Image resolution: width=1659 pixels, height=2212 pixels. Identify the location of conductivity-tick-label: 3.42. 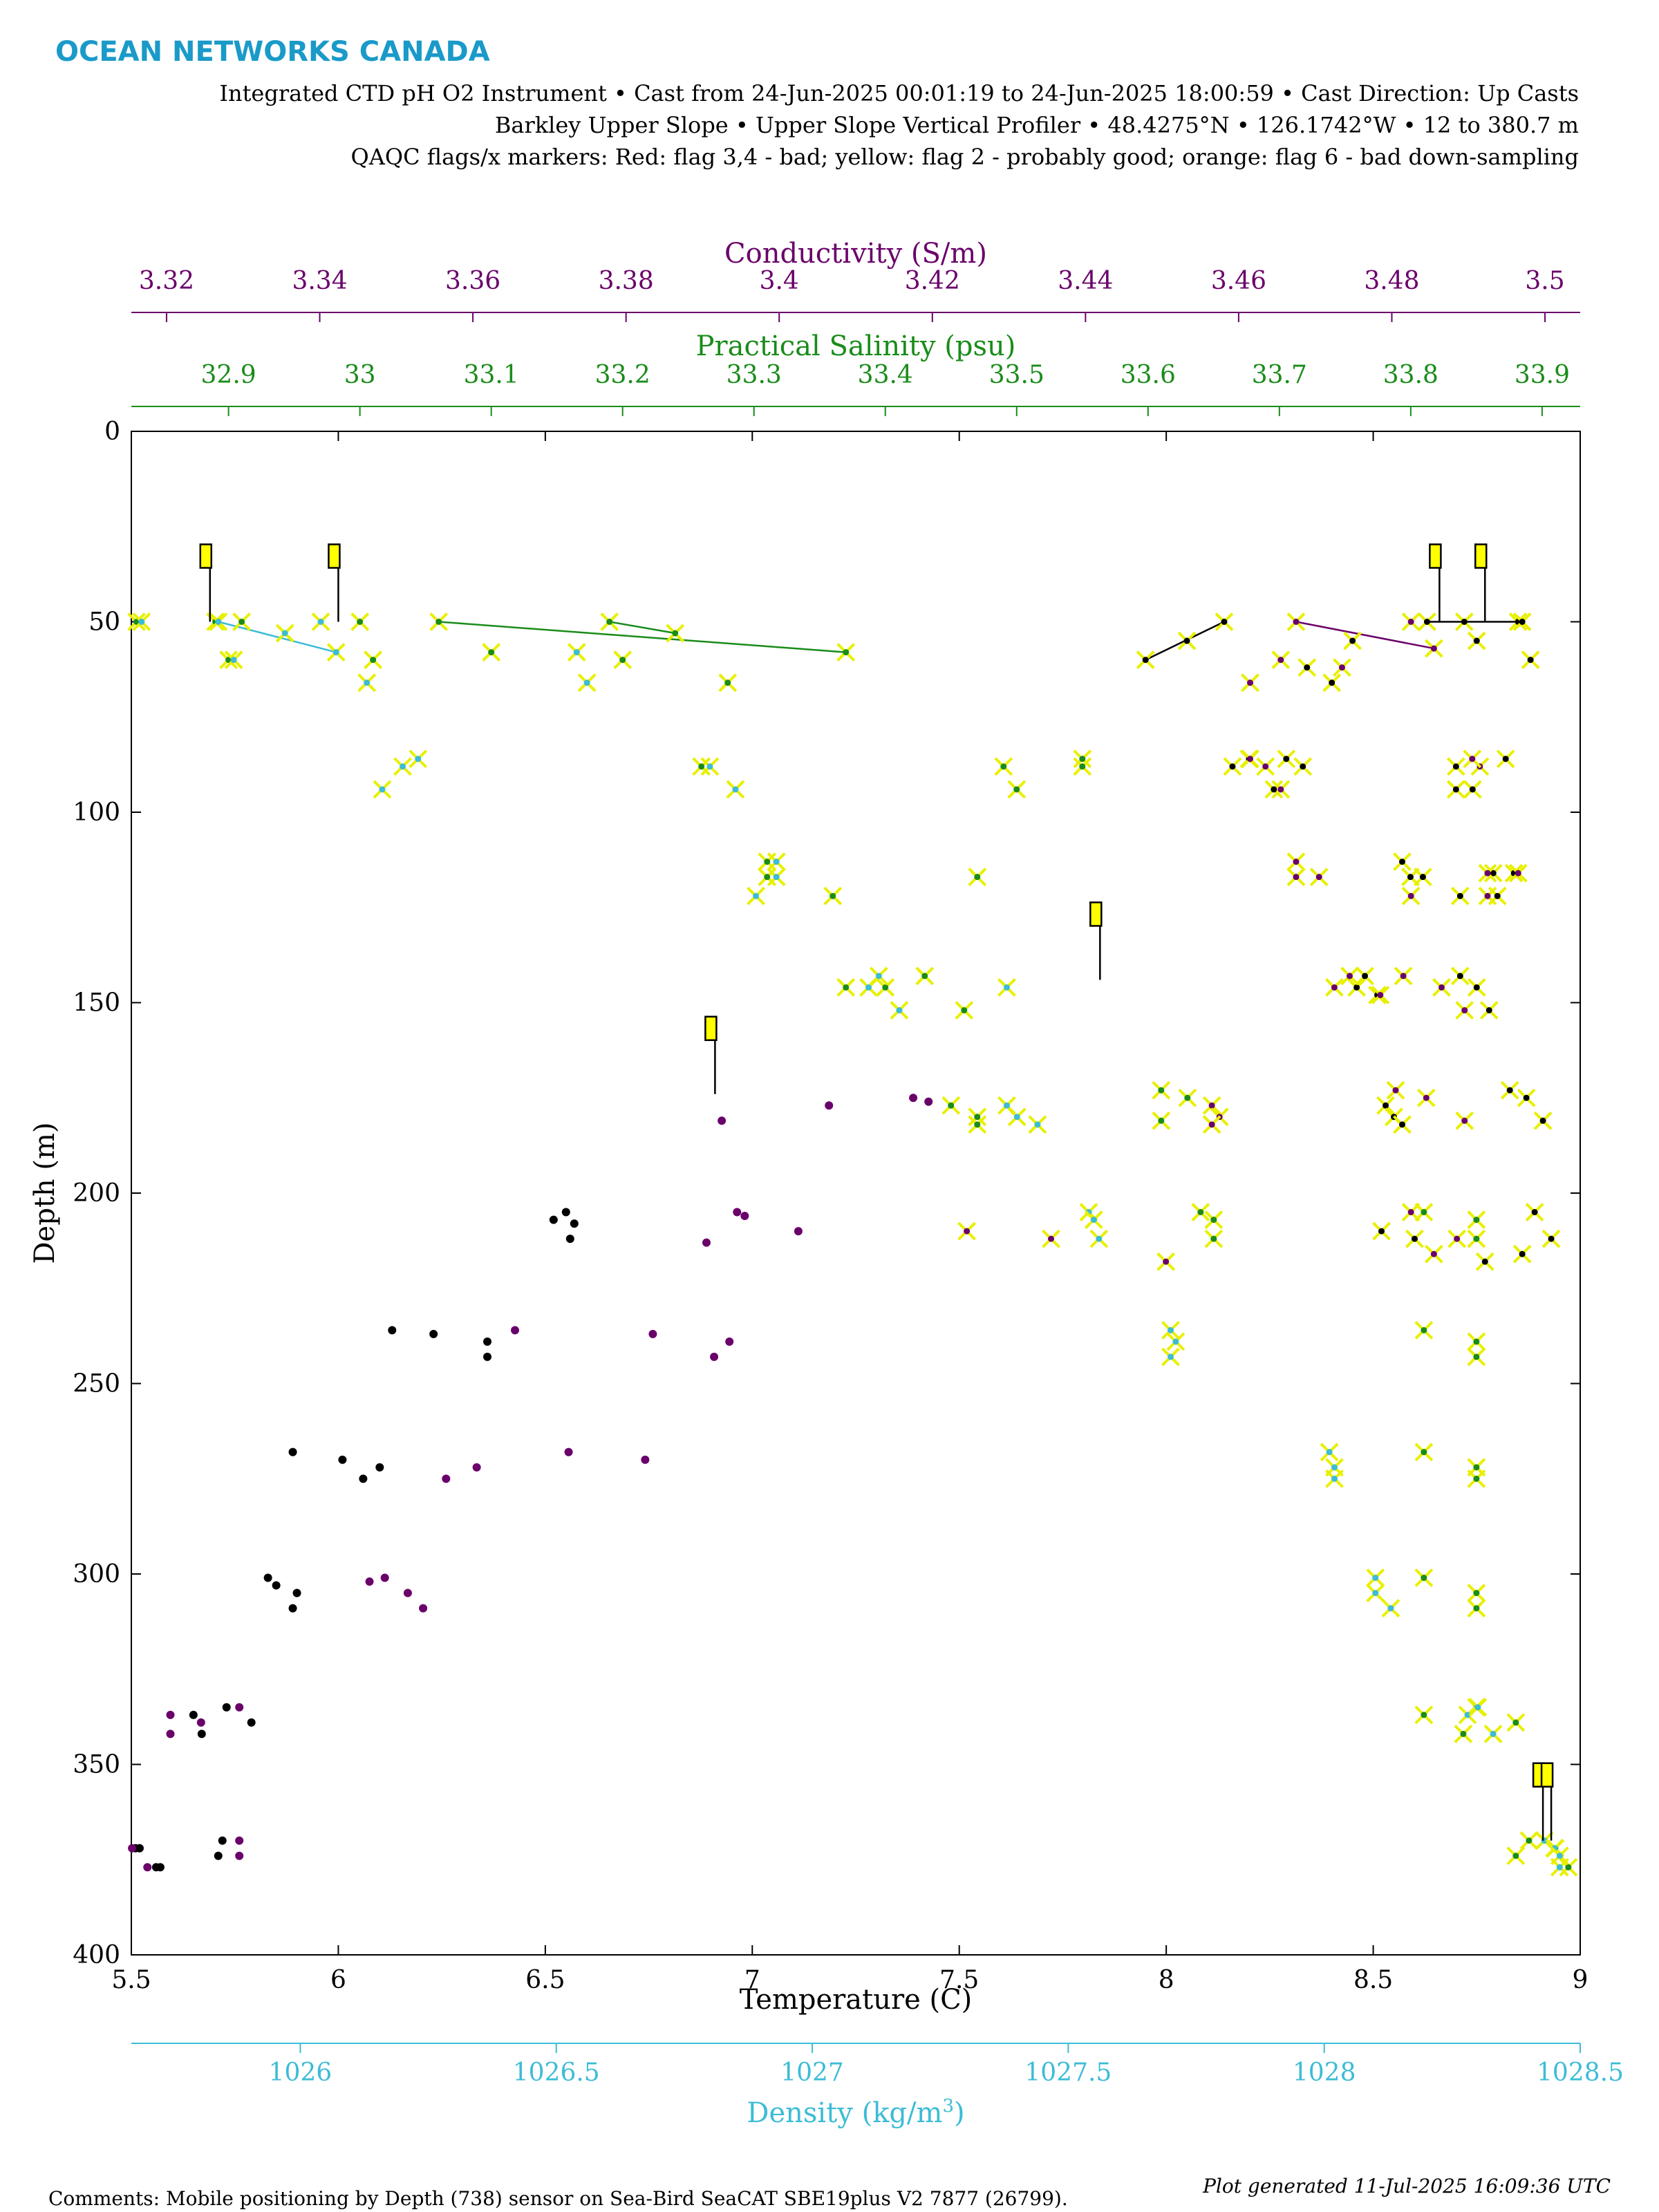
(932, 281).